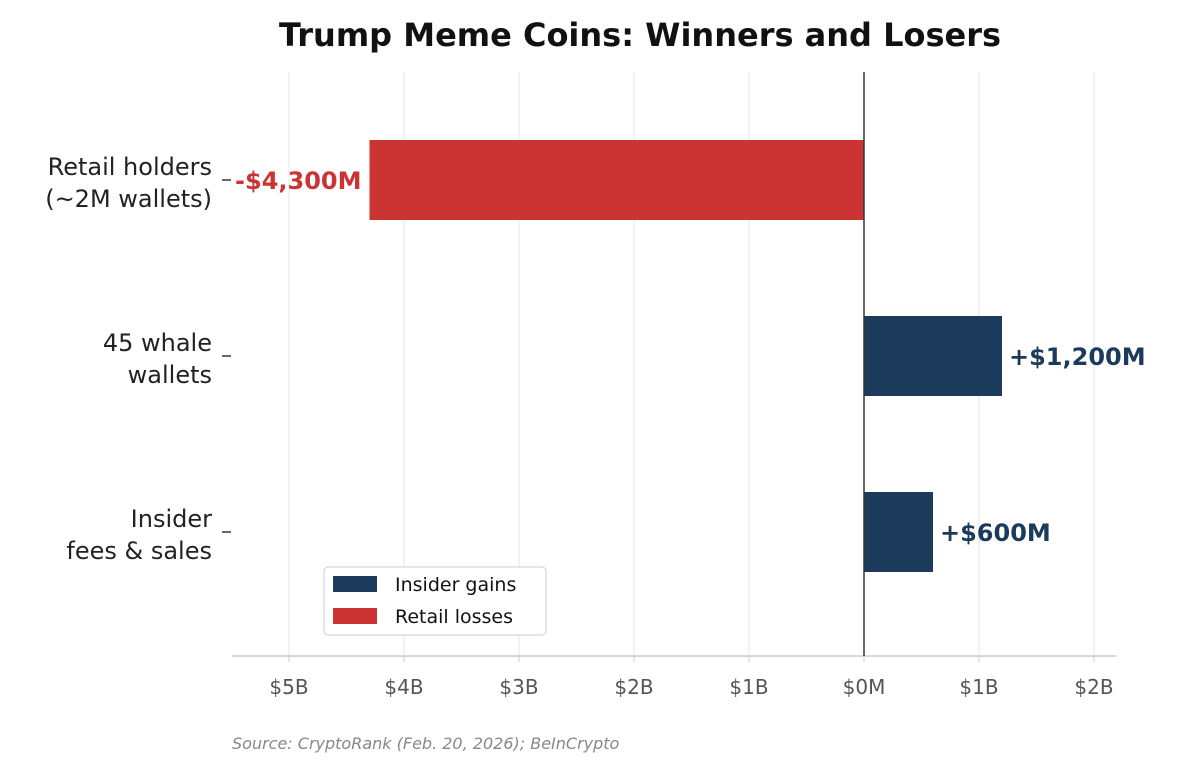 Image resolution: width=1185 pixels, height=773 pixels. I want to click on x-tick-label: $3B, so click(518, 687).